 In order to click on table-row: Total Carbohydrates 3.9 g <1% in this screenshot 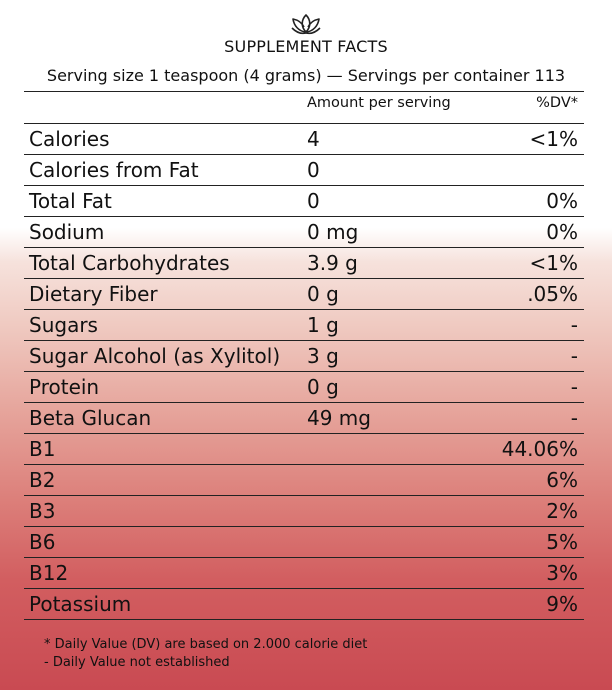, I will do `click(304, 262)`.